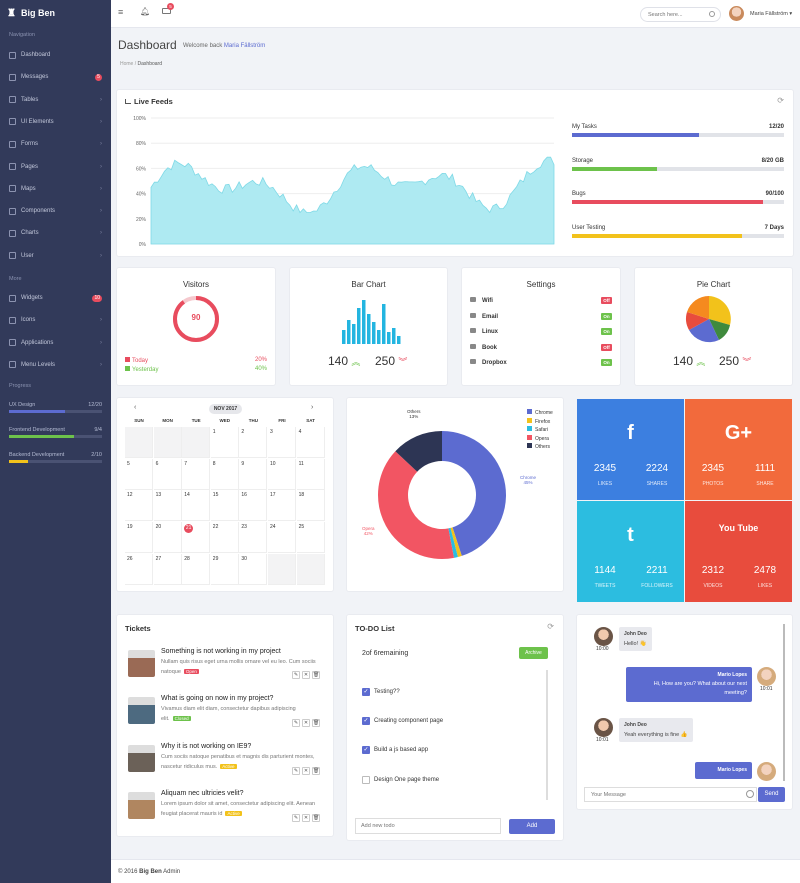 The height and width of the screenshot is (883, 800). What do you see at coordinates (310, 538) in the screenshot?
I see `calendar-day: 25` at bounding box center [310, 538].